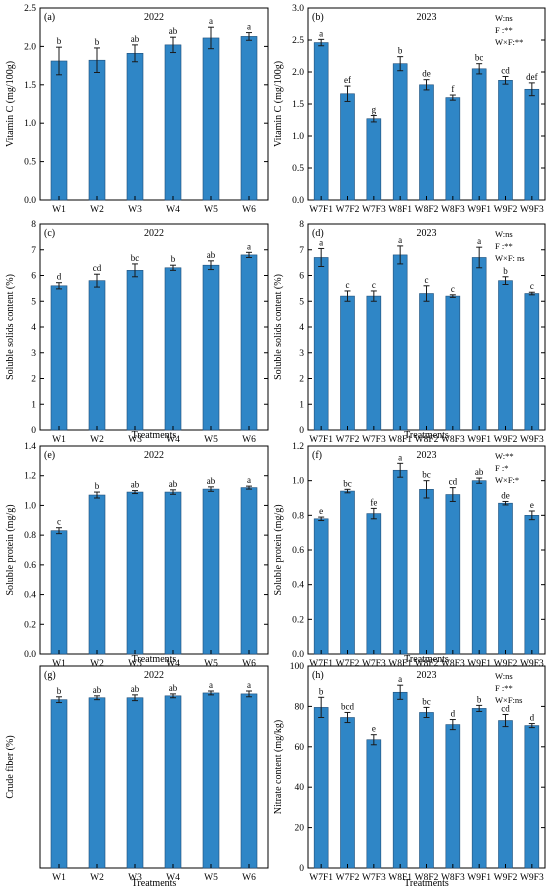 This screenshot has height=894, width=550. What do you see at coordinates (30, 536) in the screenshot?
I see `y-tick-label: 0.8` at bounding box center [30, 536].